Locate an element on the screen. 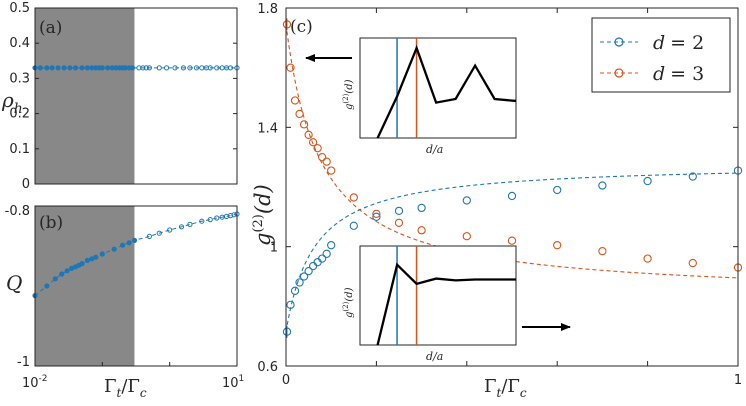 The height and width of the screenshot is (406, 746). panel-a-points is located at coordinates (136, 68).